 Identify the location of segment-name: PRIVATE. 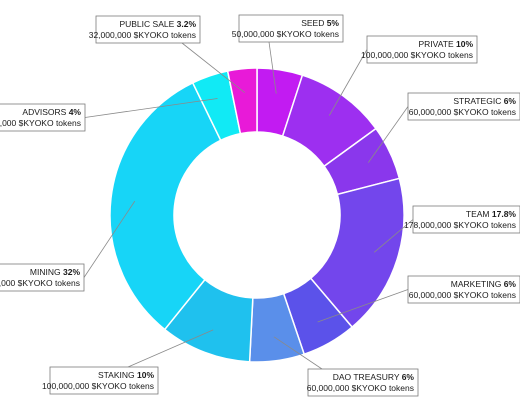
(437, 44).